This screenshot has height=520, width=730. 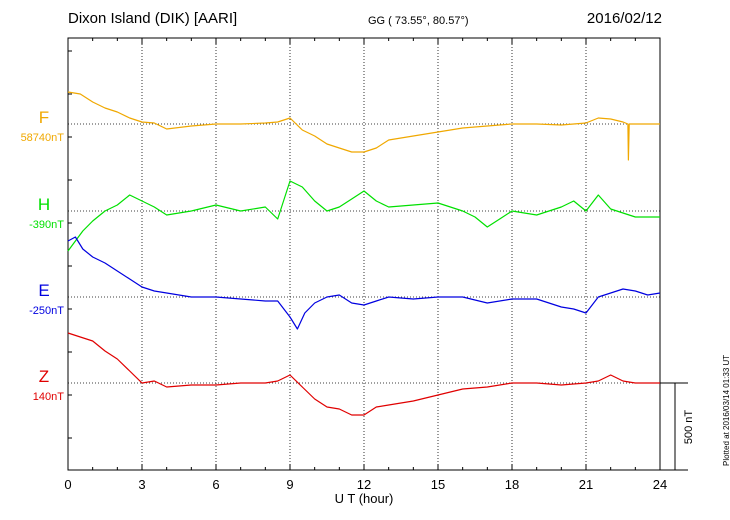 What do you see at coordinates (624, 18) in the screenshot?
I see `chart-date: 2016/02/12` at bounding box center [624, 18].